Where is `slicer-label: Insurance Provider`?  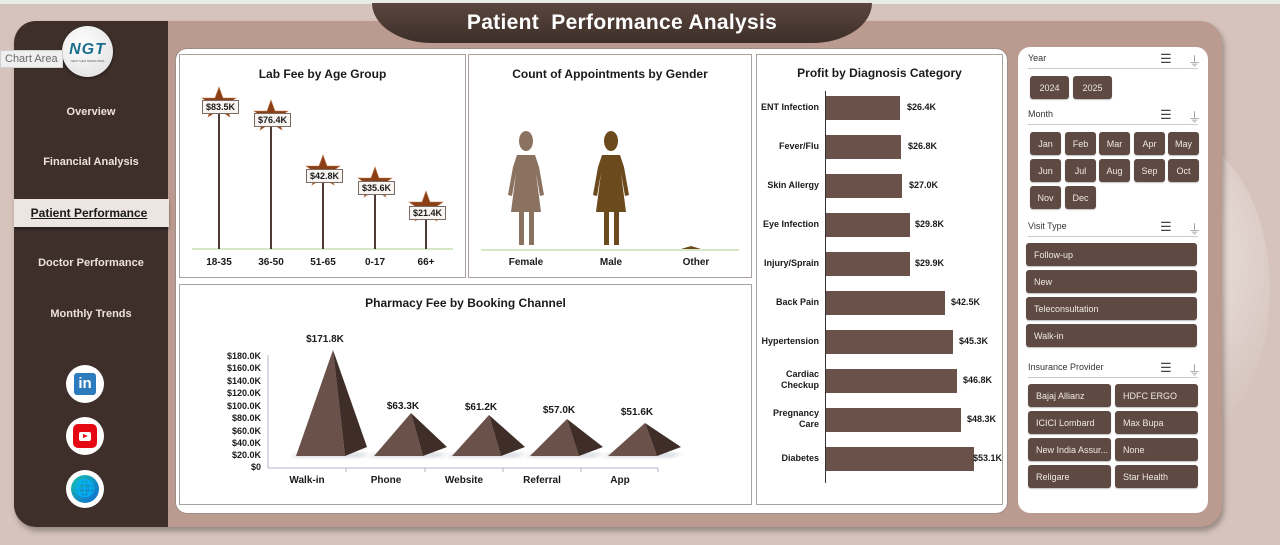
slicer-label: Insurance Provider is located at coordinates (1066, 367).